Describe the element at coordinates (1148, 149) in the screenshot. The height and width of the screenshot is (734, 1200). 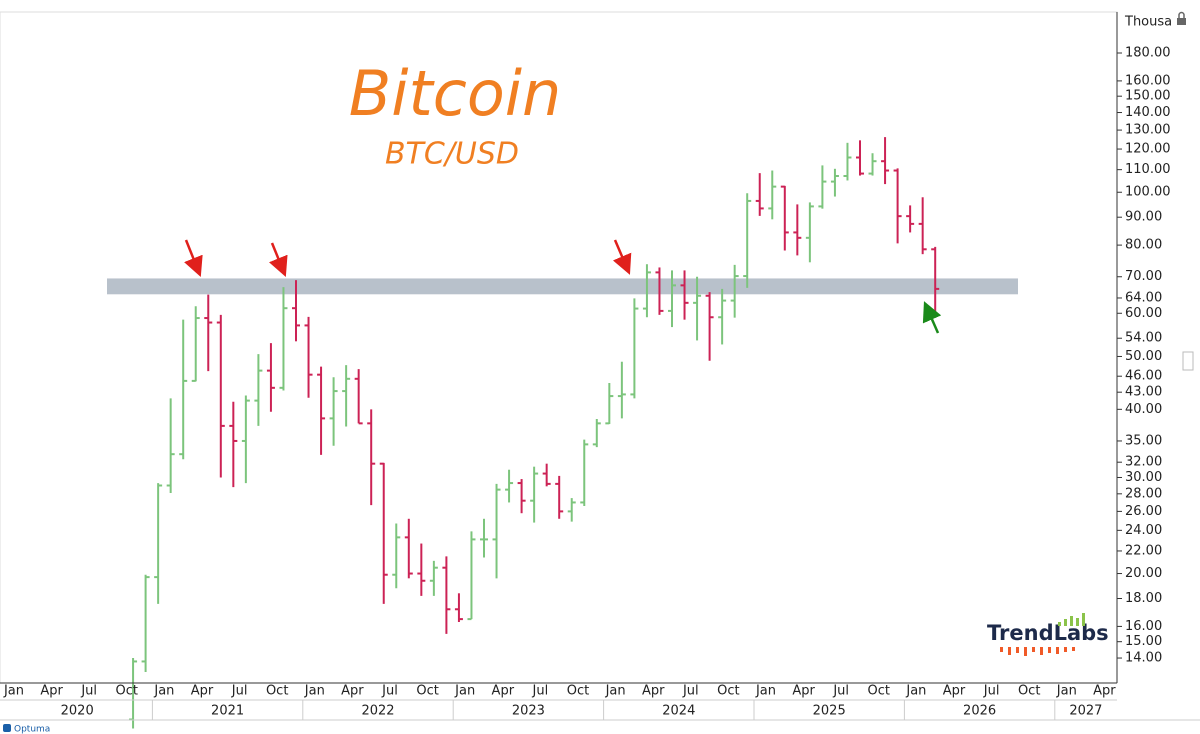
I see `y-tick-label: 120.00` at that location.